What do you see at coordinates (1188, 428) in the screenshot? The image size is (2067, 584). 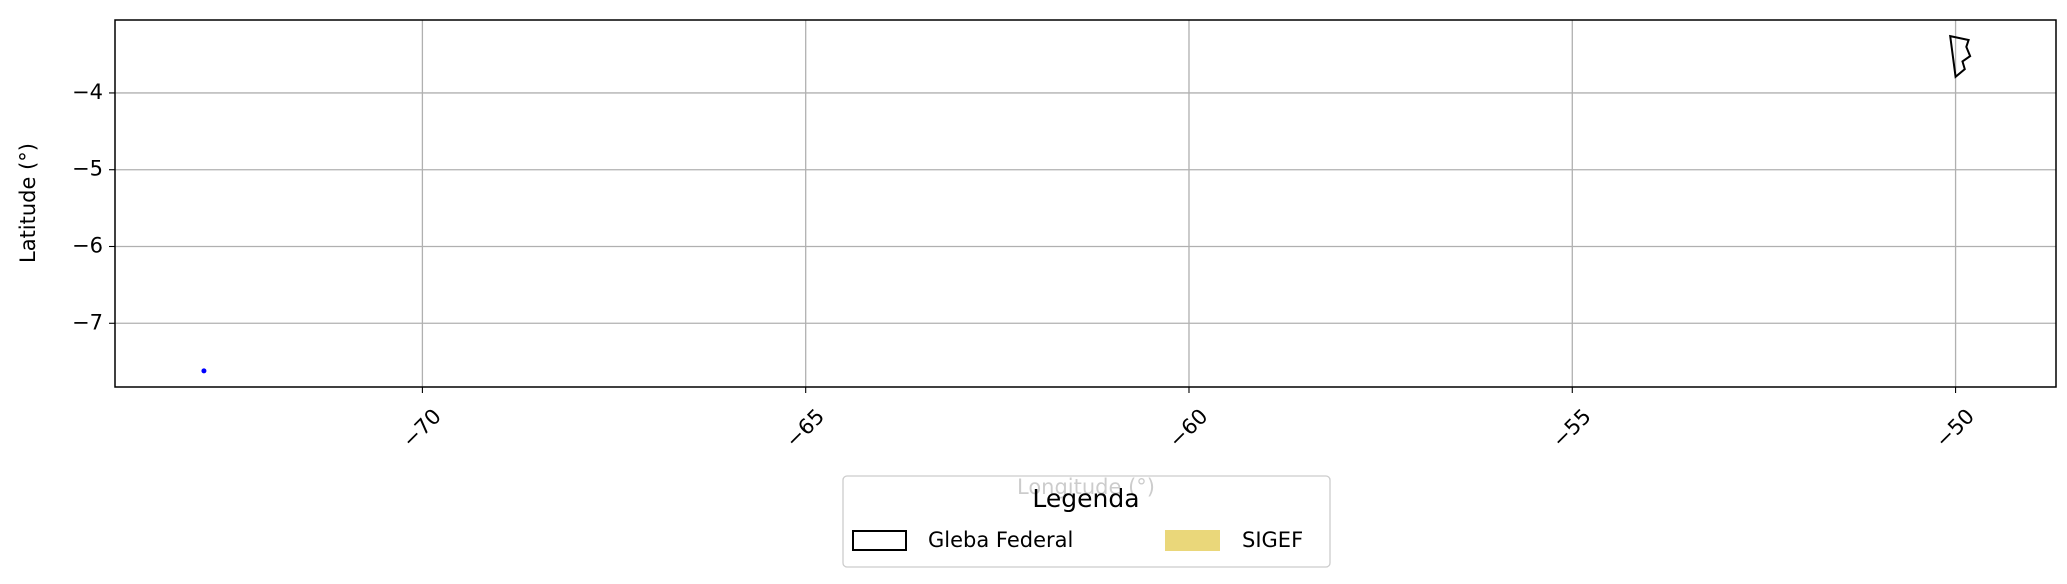 I see `x-tick-label: −60` at bounding box center [1188, 428].